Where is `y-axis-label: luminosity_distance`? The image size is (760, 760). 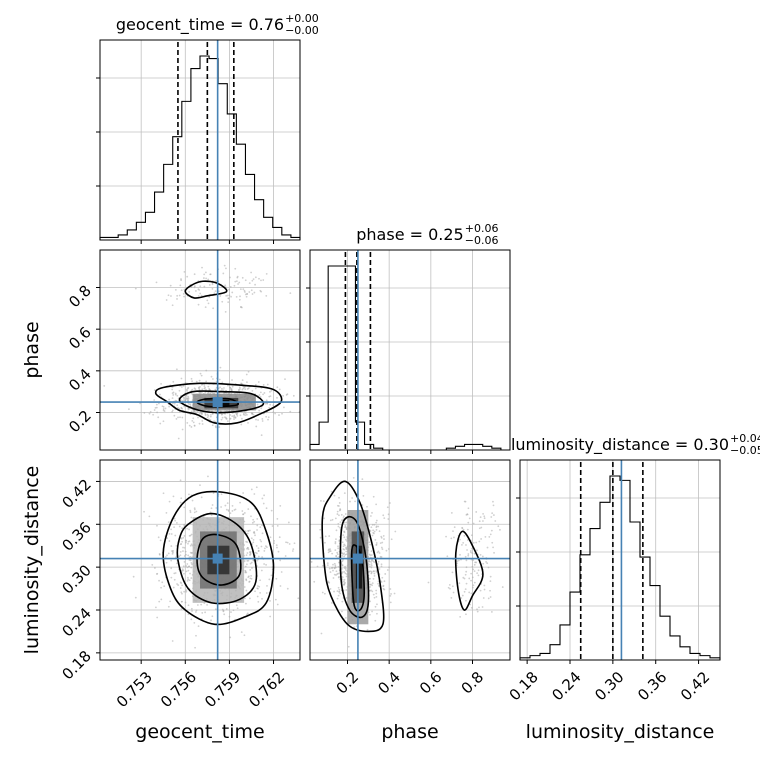
y-axis-label: luminosity_distance is located at coordinates (32, 560).